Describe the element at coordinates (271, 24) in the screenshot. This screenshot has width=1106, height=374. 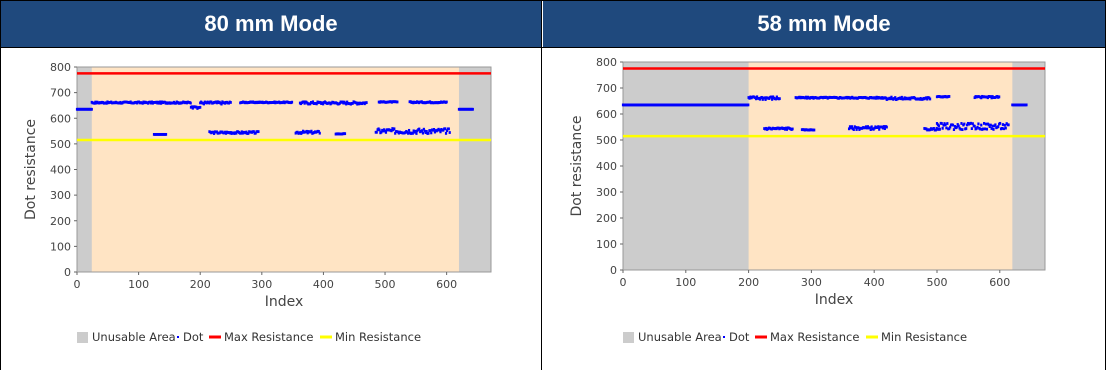
I see `header-80mm: 80 mm Mode` at that location.